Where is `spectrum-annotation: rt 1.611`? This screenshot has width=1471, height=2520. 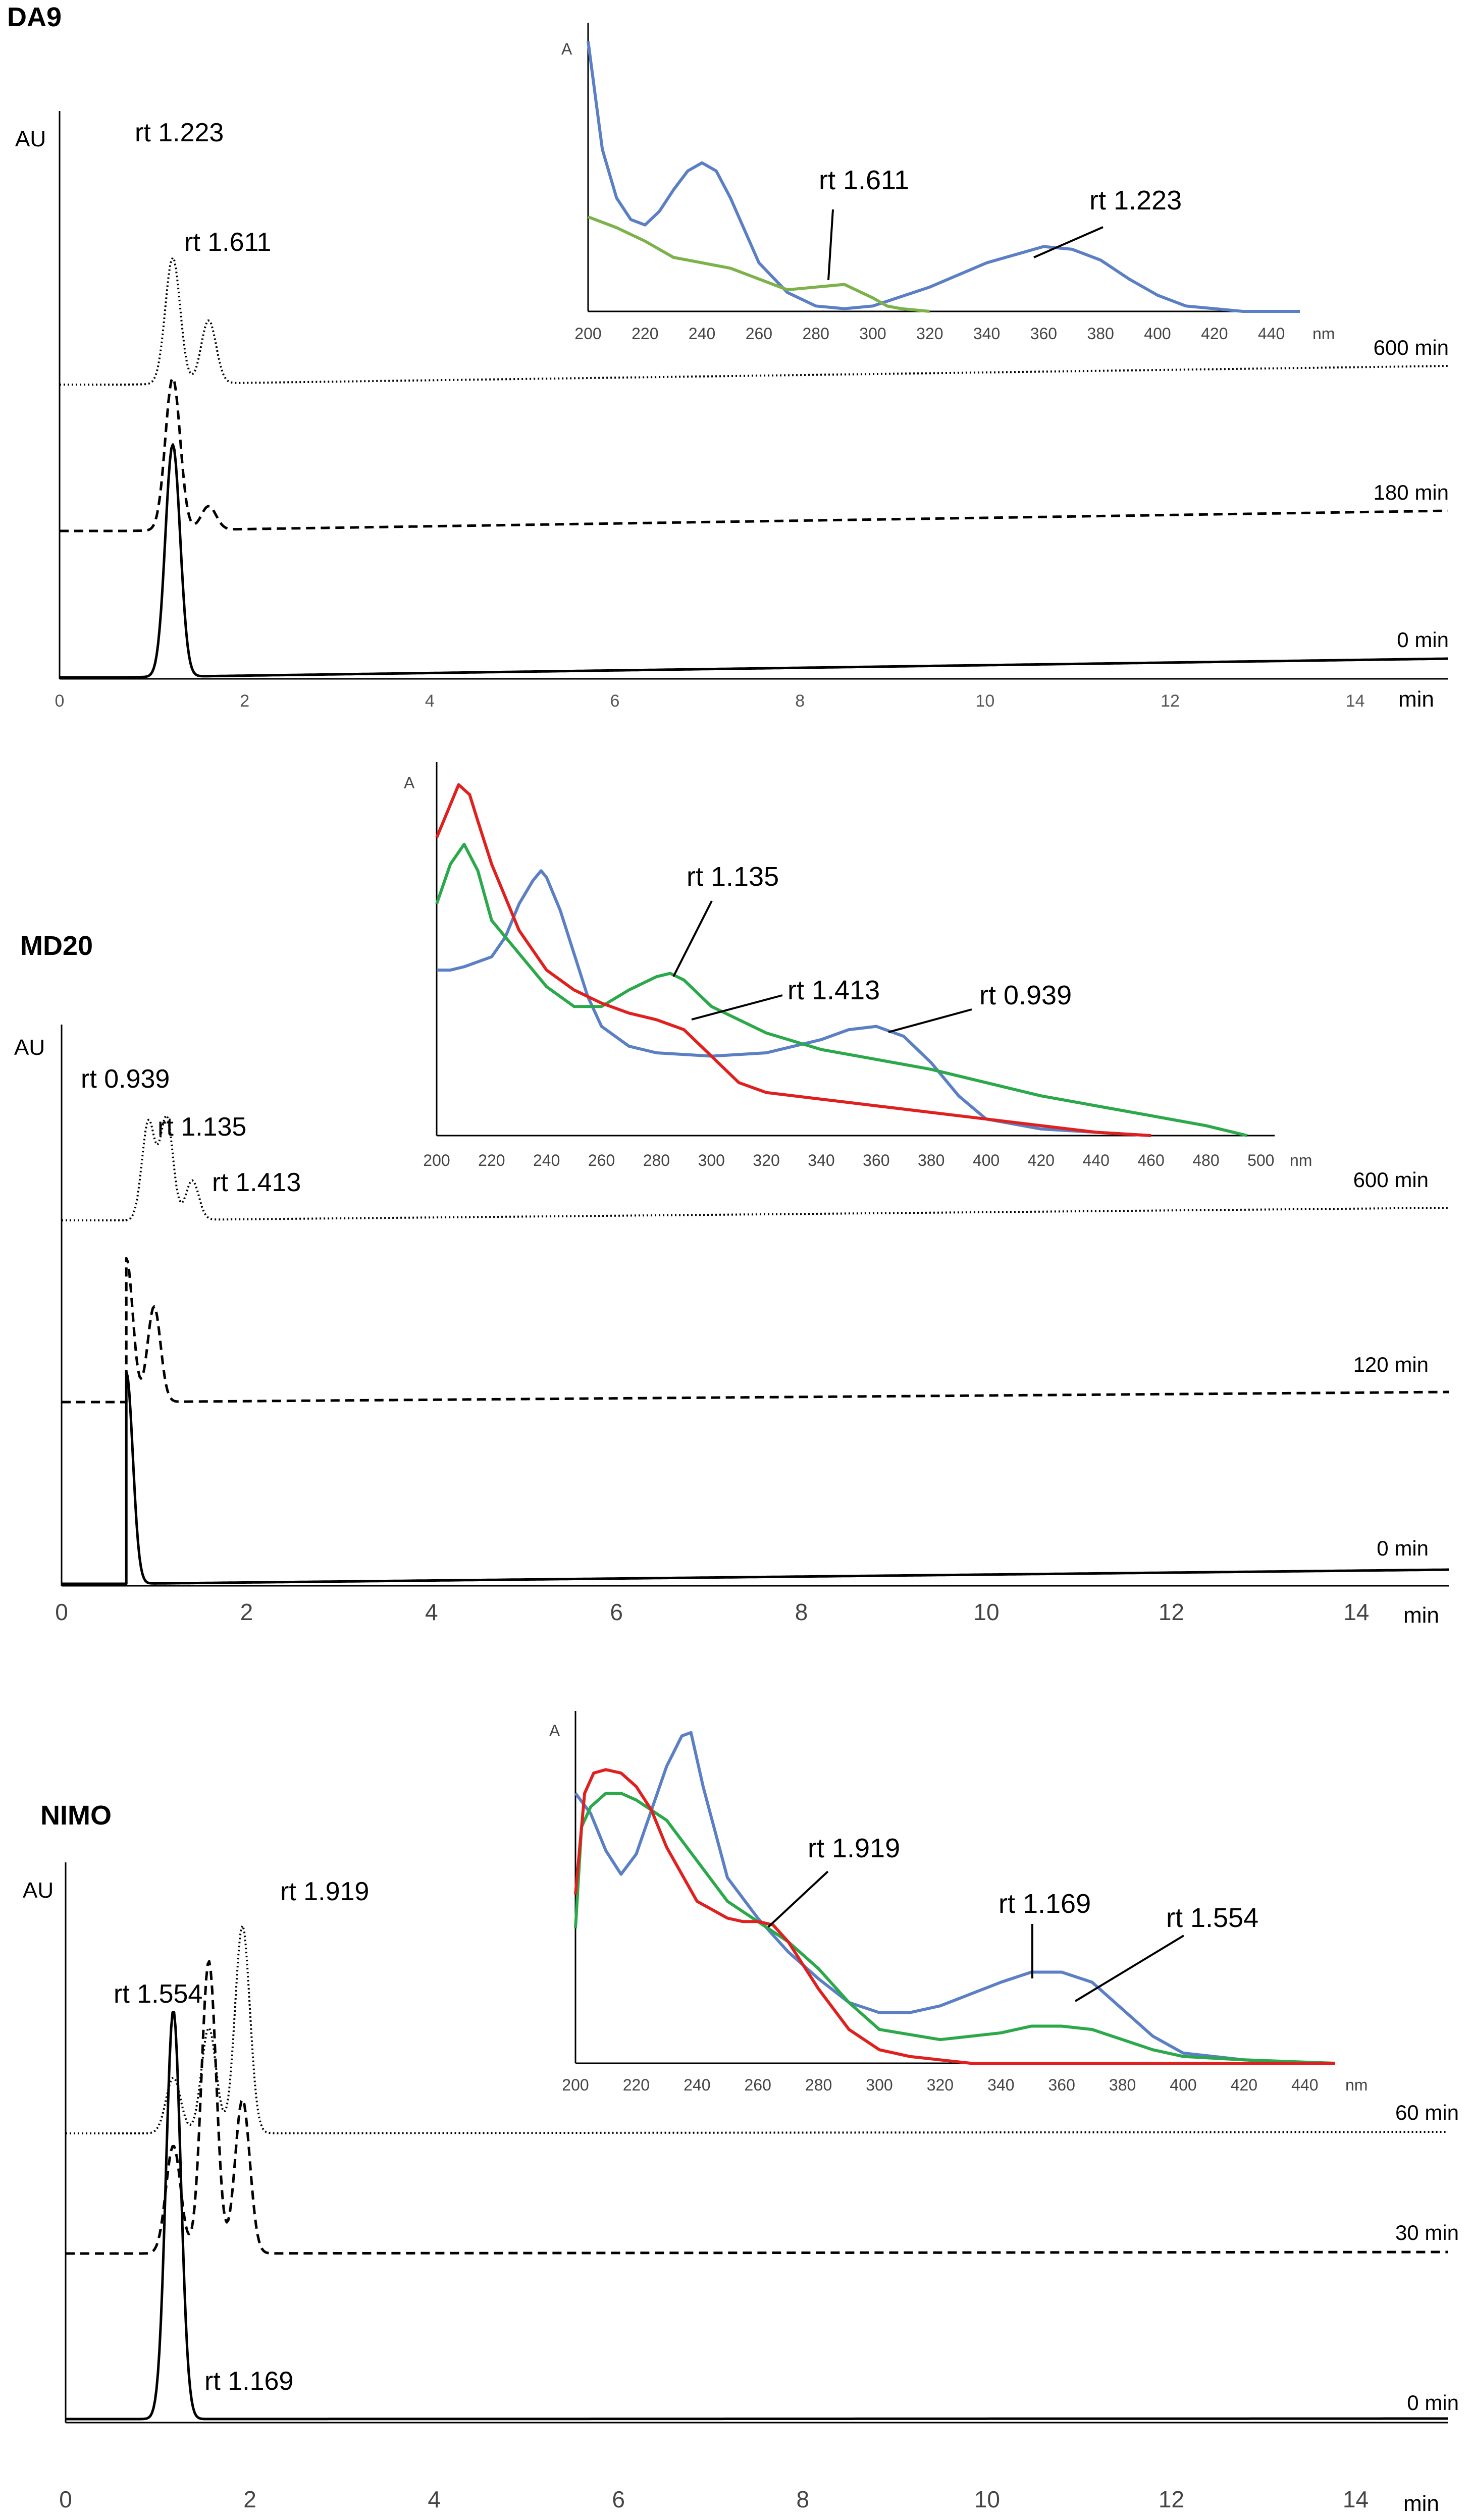 spectrum-annotation: rt 1.611 is located at coordinates (864, 180).